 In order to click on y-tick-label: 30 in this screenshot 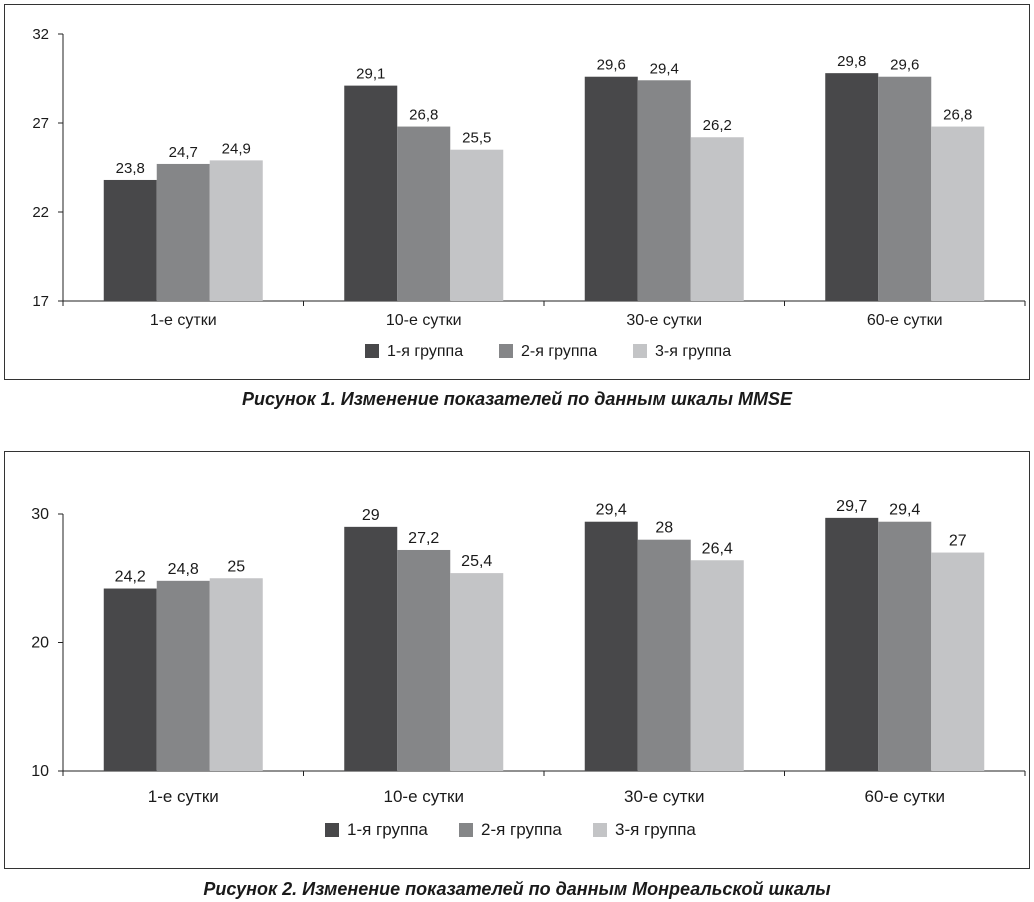, I will do `click(40, 514)`.